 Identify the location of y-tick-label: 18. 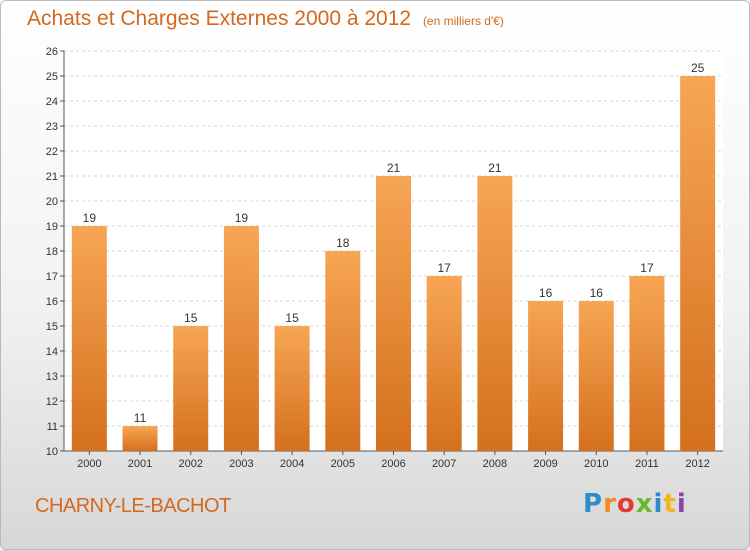
(52, 252).